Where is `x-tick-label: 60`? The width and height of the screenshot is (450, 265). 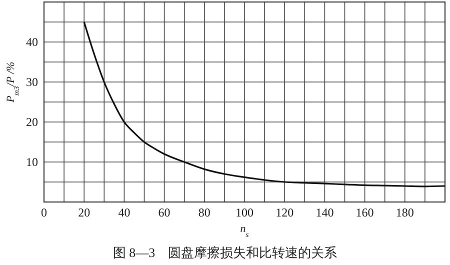 x-tick-label: 60 is located at coordinates (164, 213).